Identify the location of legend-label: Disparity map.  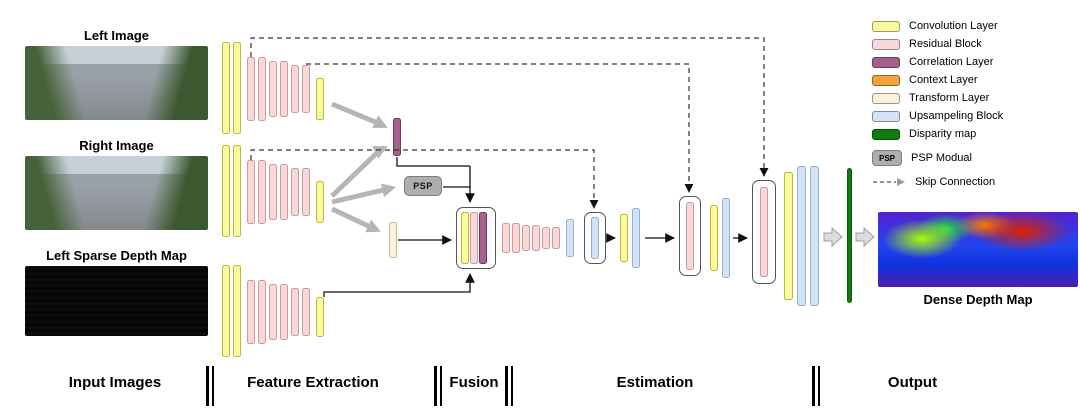
(943, 134).